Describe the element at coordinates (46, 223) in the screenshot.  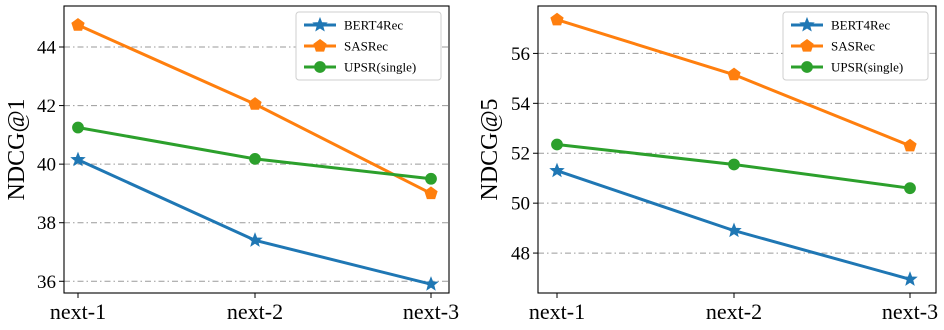
I see `y-tick-label: 38` at that location.